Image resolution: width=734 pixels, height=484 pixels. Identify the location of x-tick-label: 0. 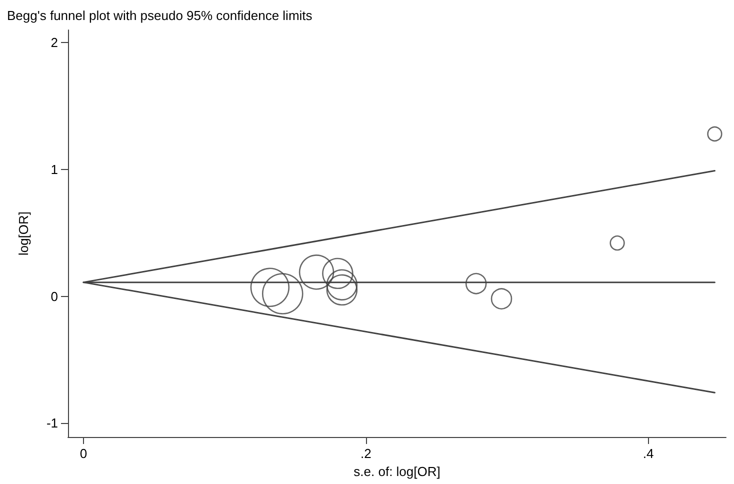
(84, 453).